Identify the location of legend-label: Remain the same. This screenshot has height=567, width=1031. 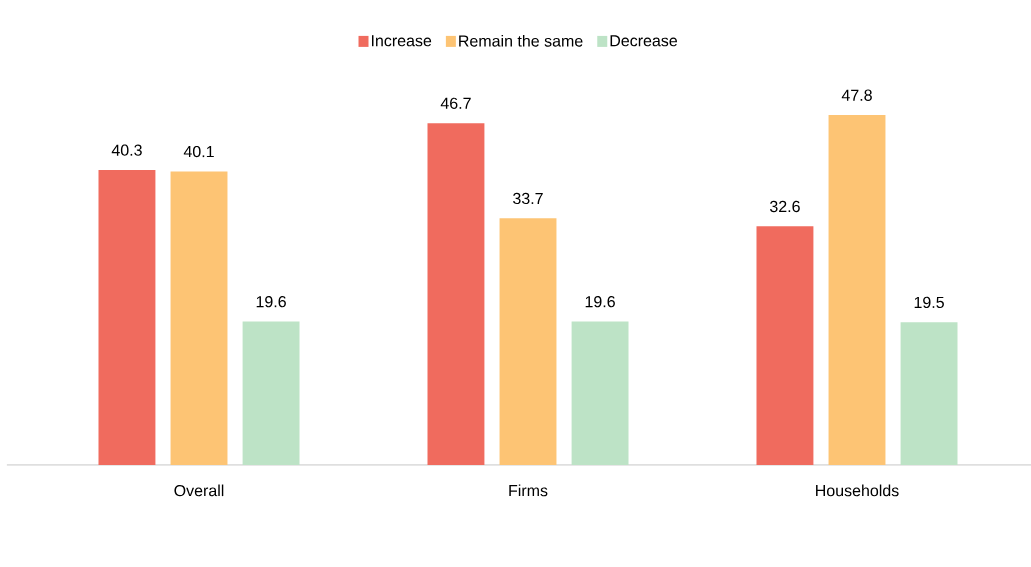
(521, 40).